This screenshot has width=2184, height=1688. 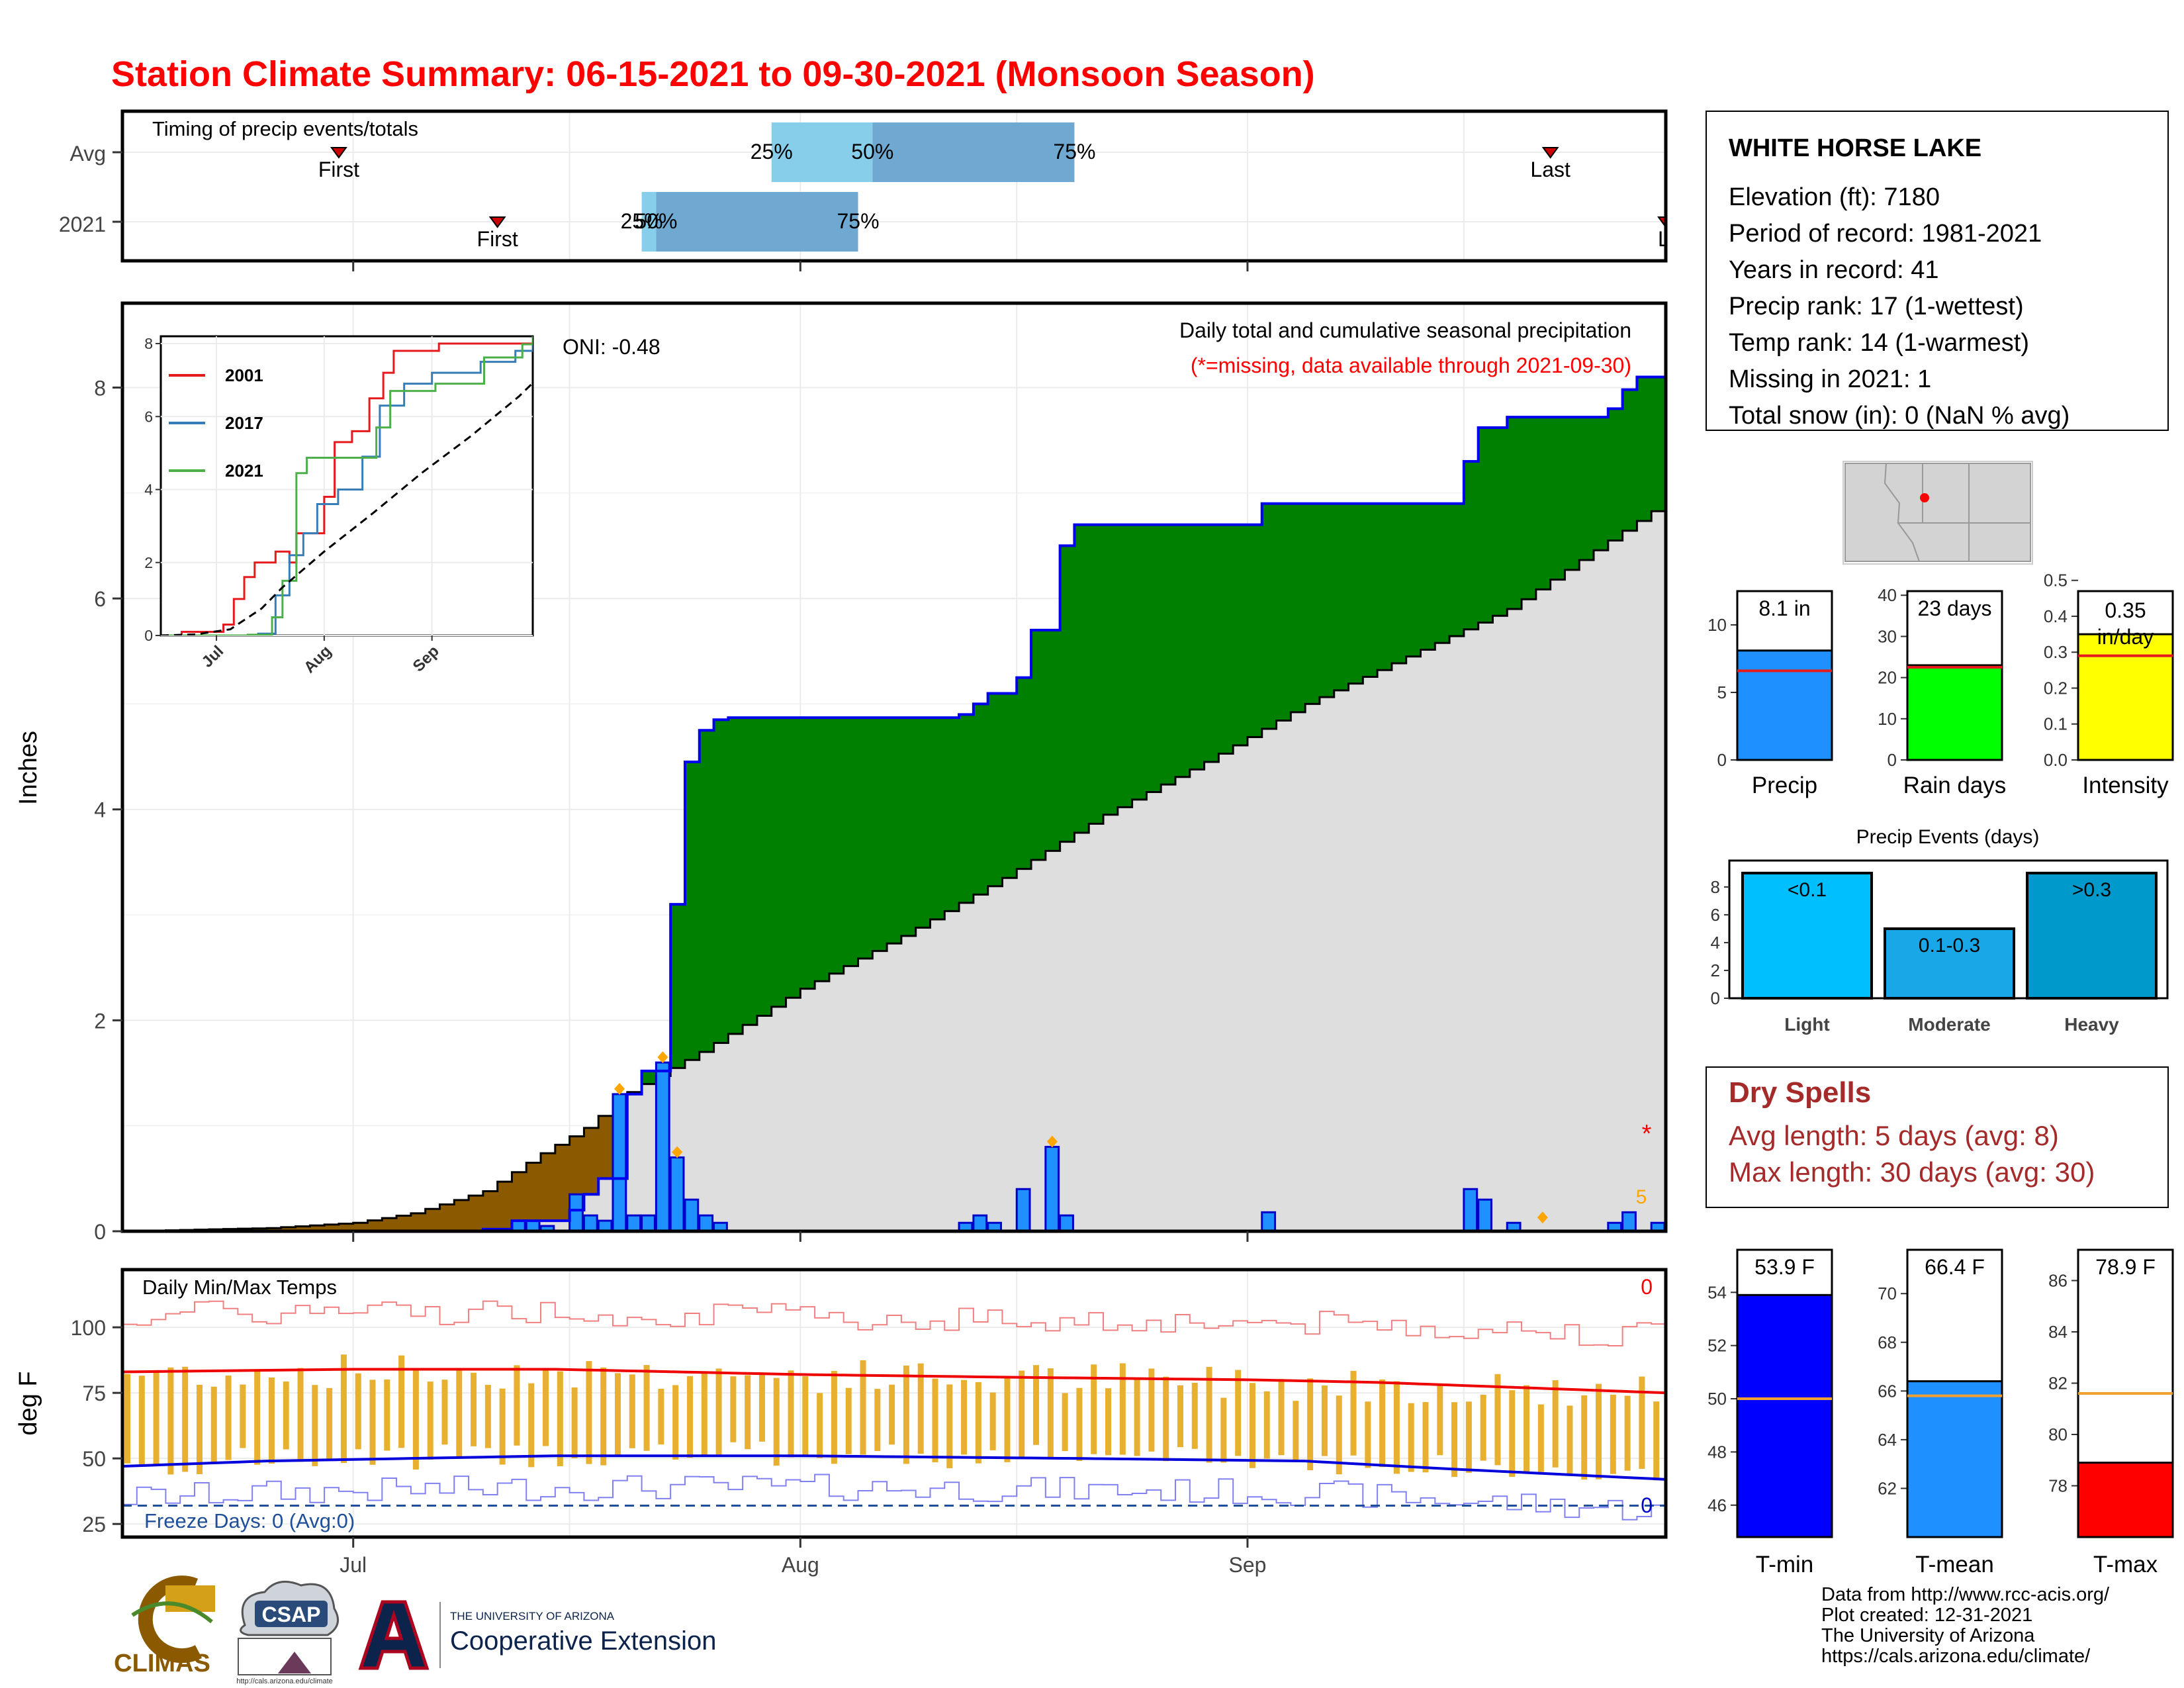 What do you see at coordinates (872, 152) in the screenshot?
I see `timing-pct-label: 50%` at bounding box center [872, 152].